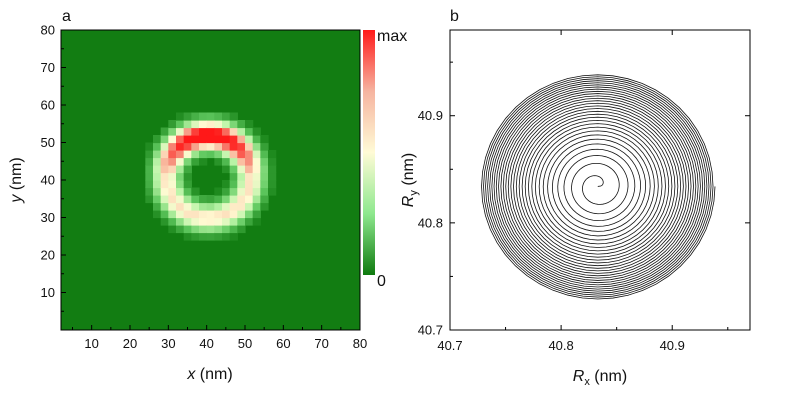 This screenshot has width=800, height=400. Describe the element at coordinates (600, 378) in the screenshot. I see `spiral-x-axis-title: Rx (nm)` at that location.